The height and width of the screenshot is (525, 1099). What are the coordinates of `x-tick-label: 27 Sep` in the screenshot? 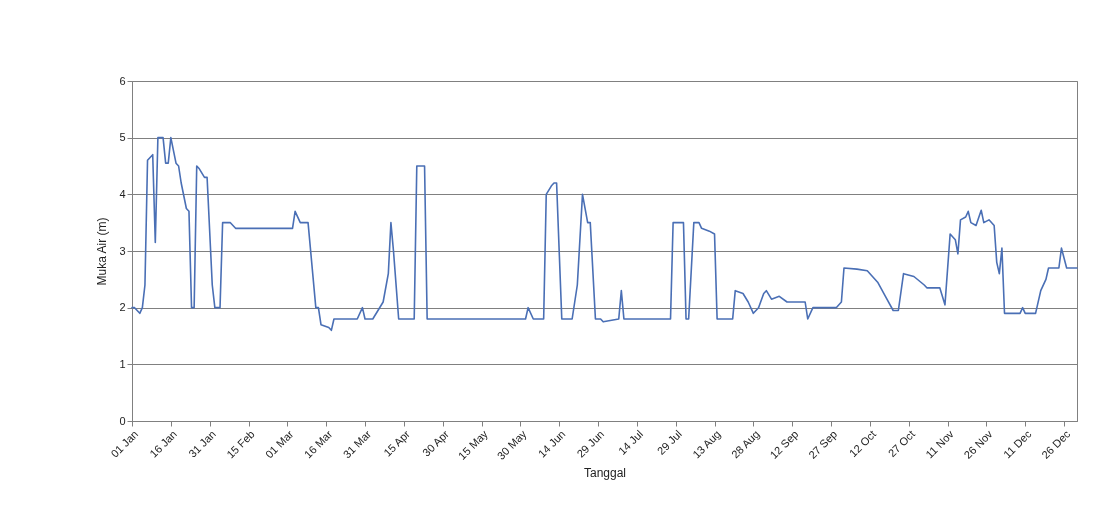 It's located at (823, 444).